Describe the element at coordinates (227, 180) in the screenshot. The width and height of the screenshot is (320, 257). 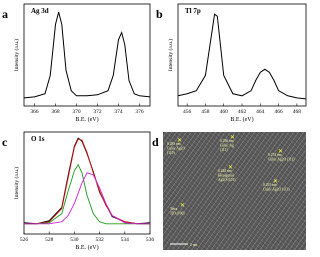
I see `annotation: Ag2O (101)` at that location.